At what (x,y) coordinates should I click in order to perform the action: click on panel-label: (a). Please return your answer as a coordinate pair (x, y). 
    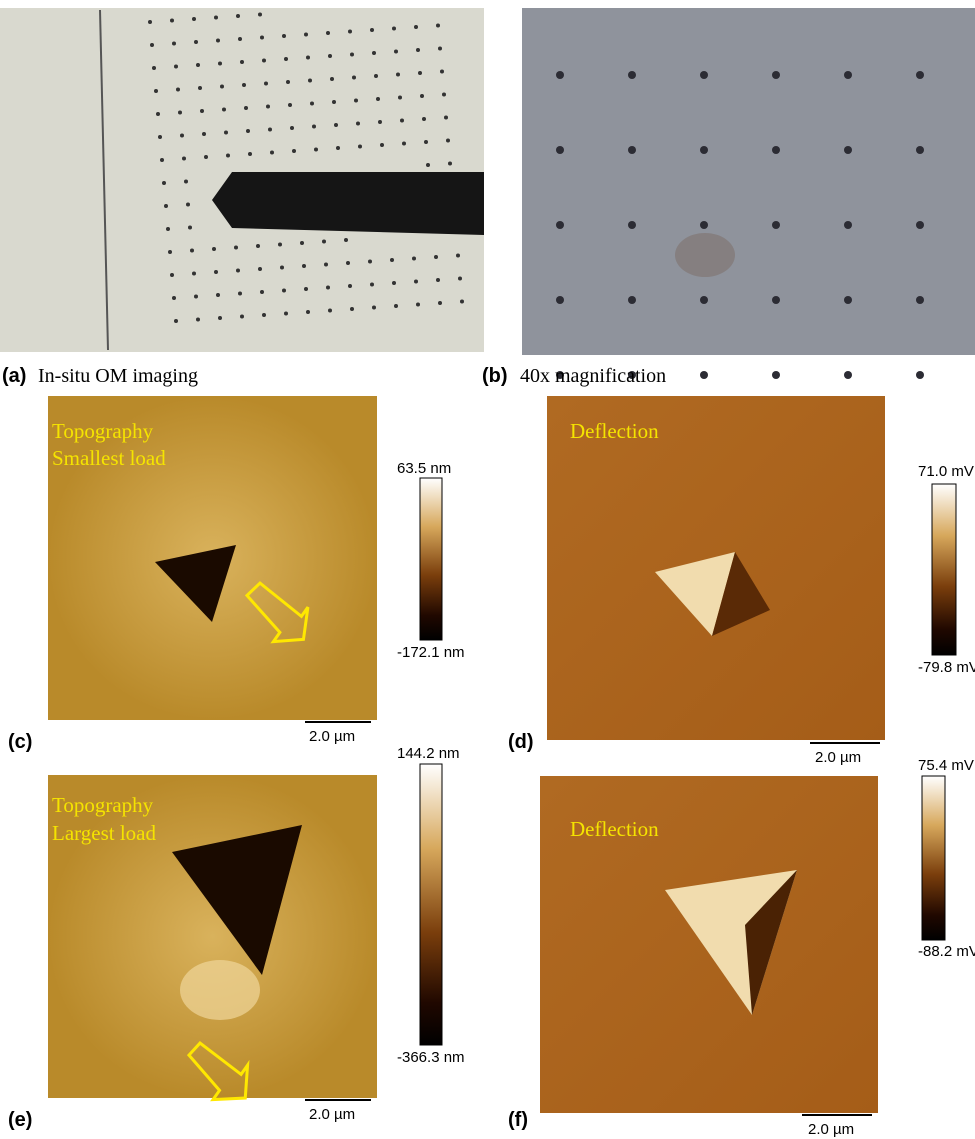
    Looking at the image, I should click on (14, 376).